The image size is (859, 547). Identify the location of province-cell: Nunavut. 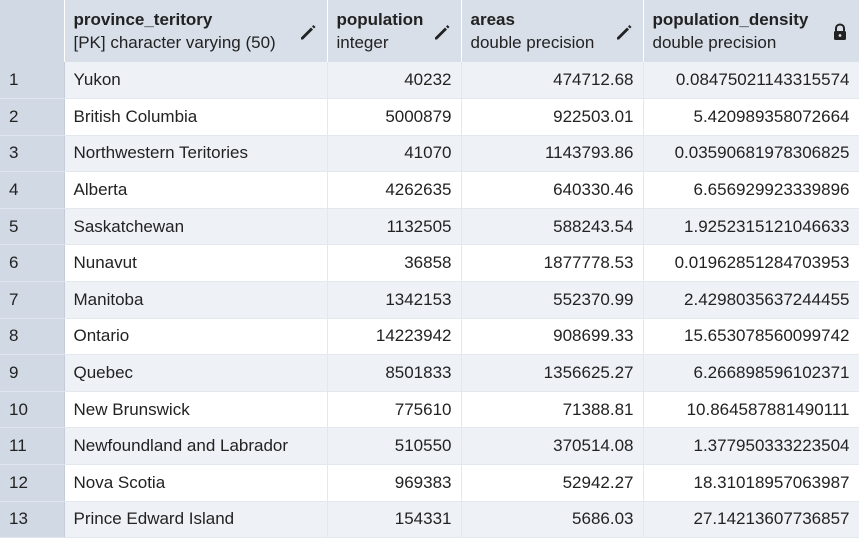
(196, 263).